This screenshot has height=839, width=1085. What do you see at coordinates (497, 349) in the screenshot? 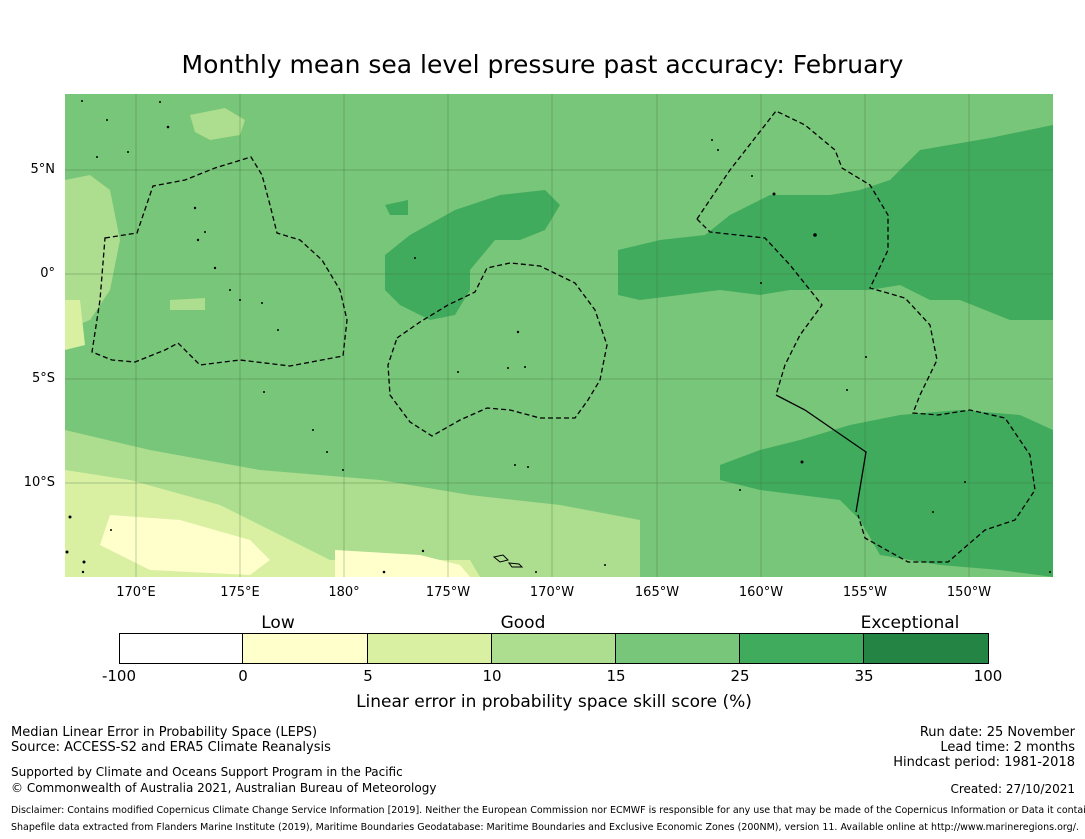
I see `eez-boundary-tokelau` at bounding box center [497, 349].